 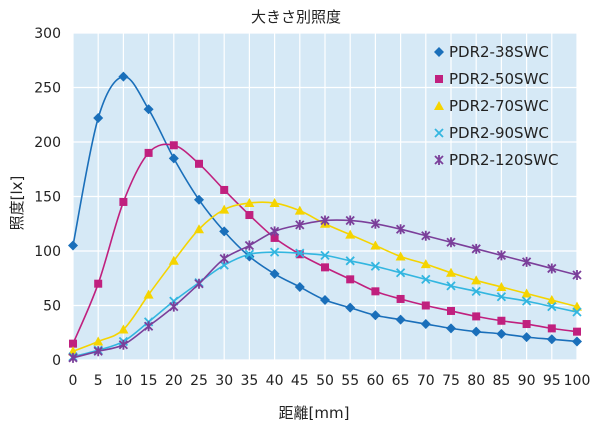 I want to click on x-tick-label: 40, so click(x=275, y=381).